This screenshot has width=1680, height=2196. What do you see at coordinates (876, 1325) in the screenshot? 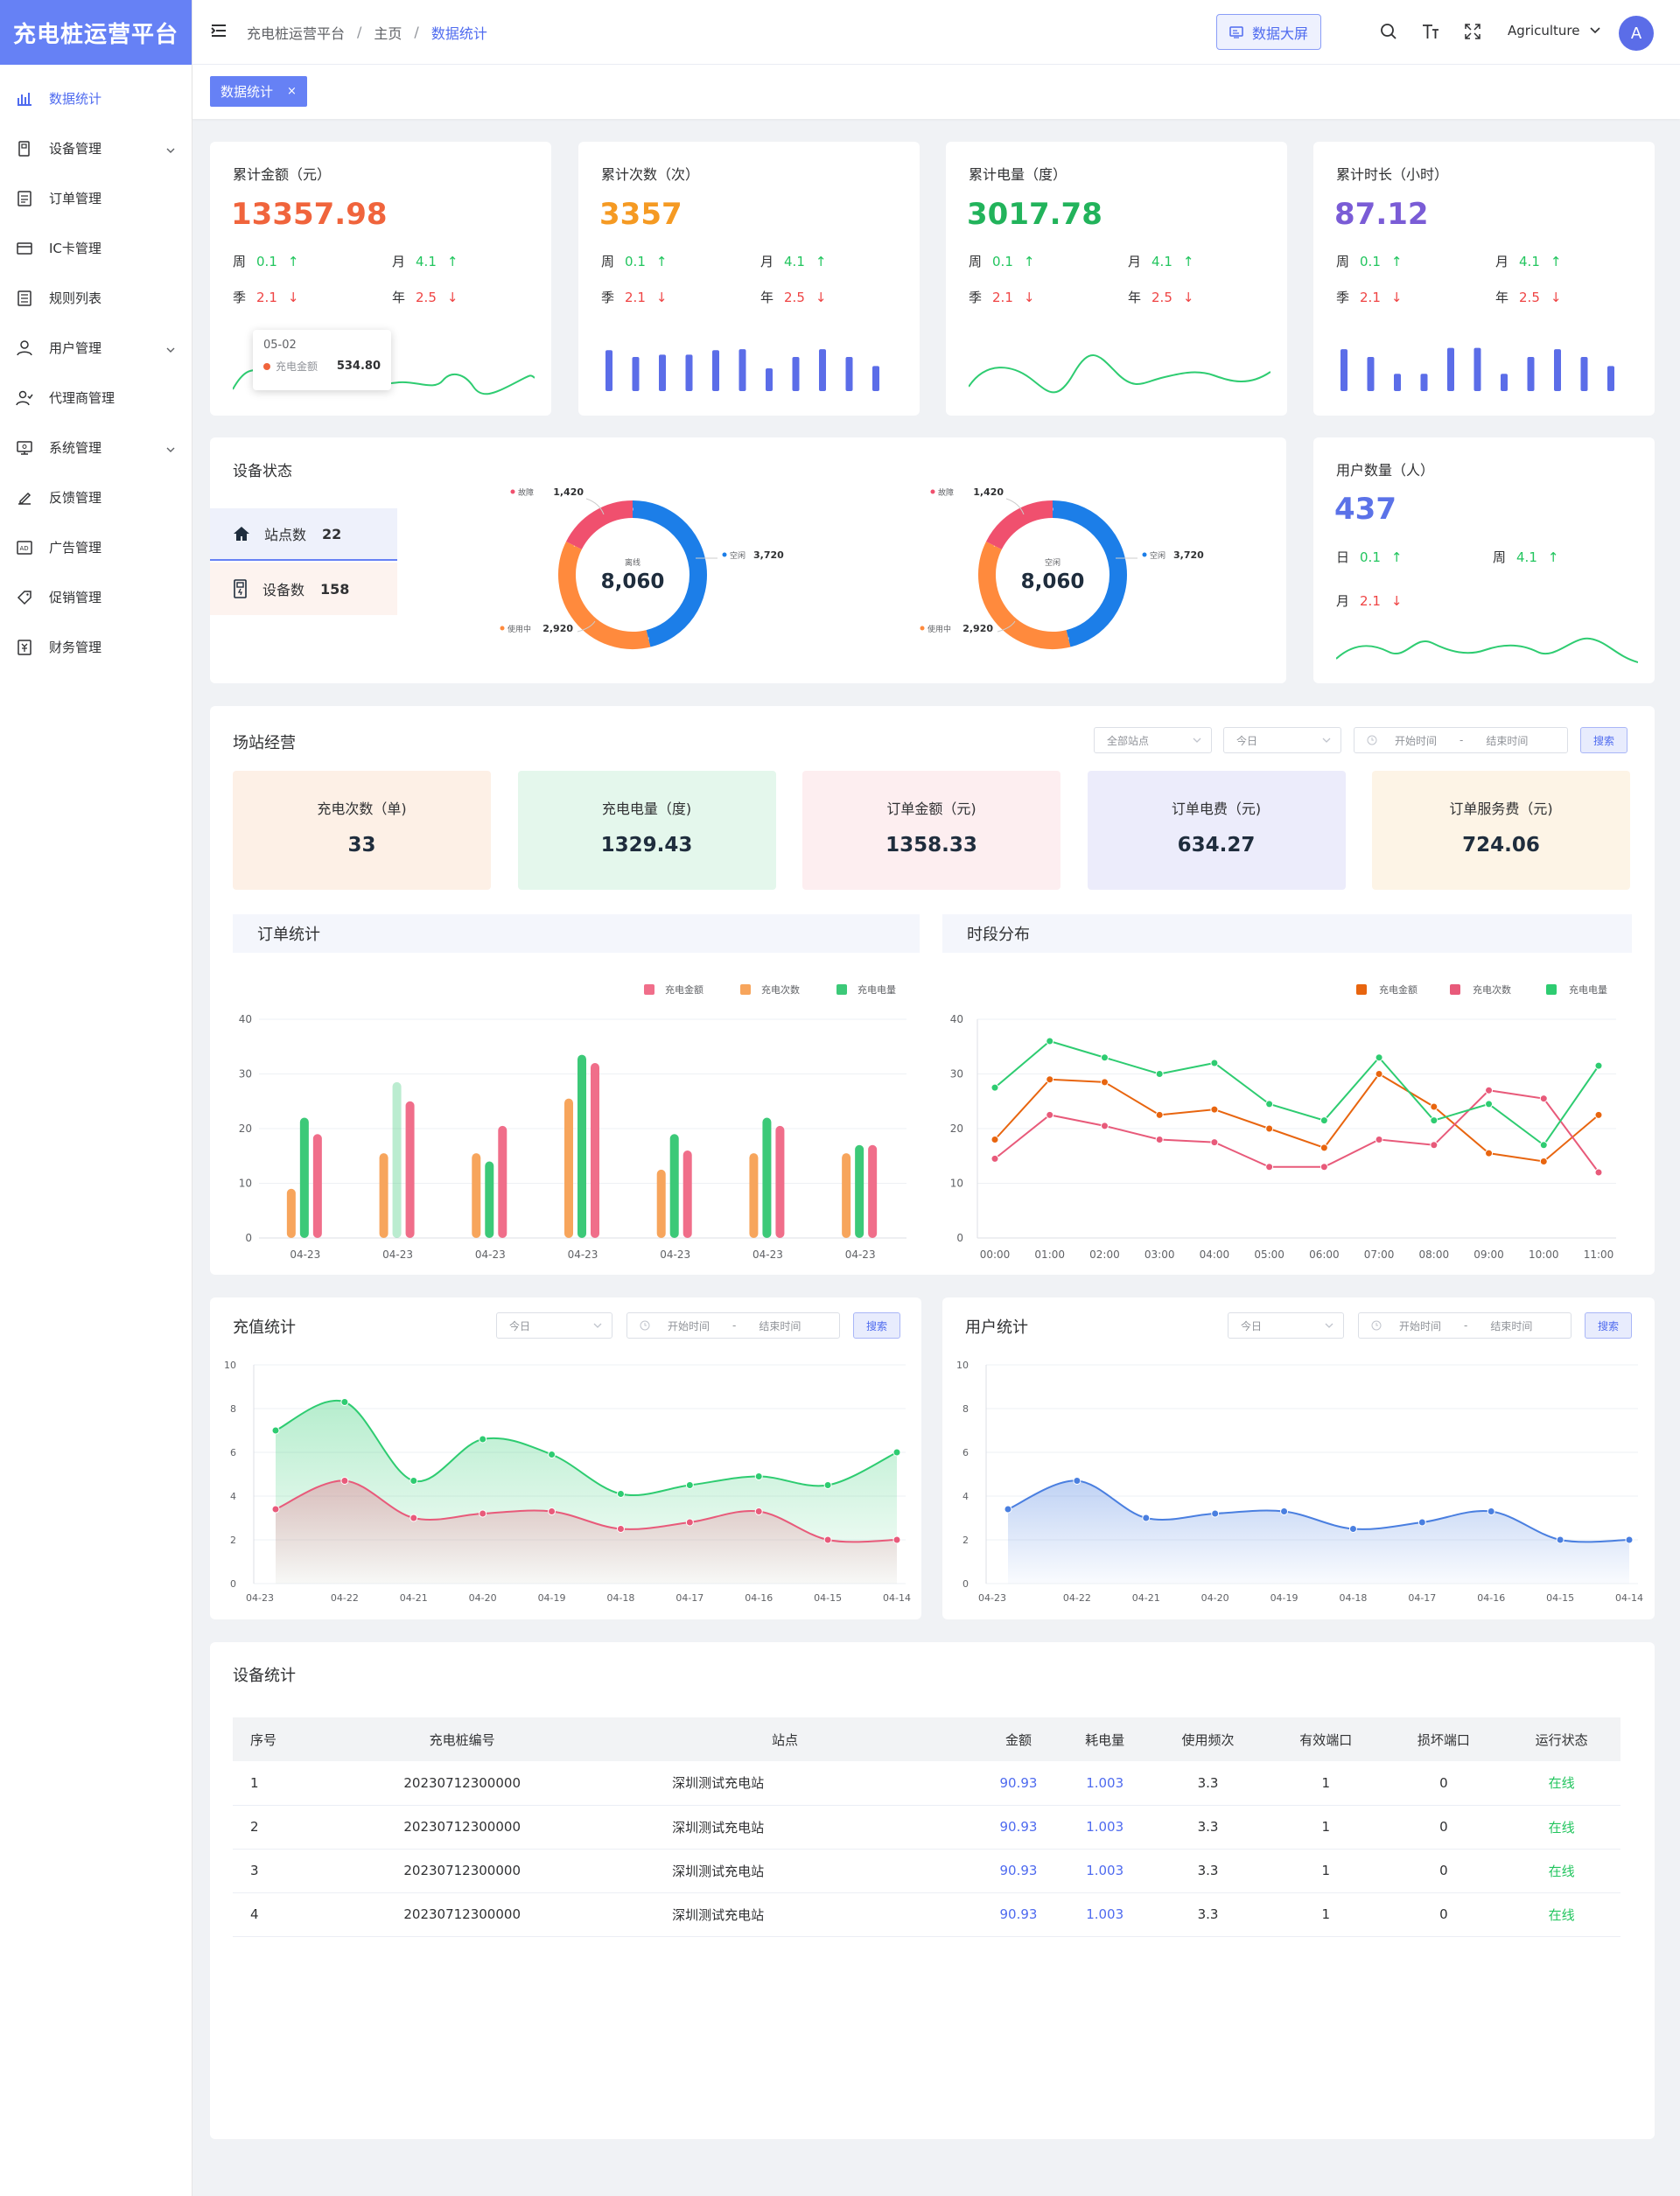
I see `recharge-search-button: 搜索` at bounding box center [876, 1325].